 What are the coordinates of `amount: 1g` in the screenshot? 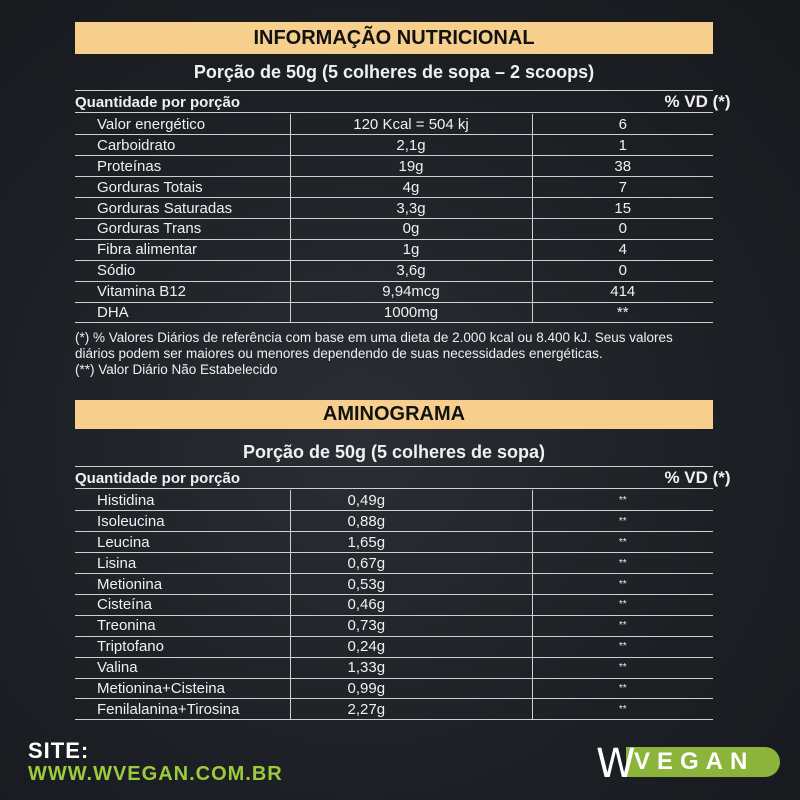 It's located at (411, 250).